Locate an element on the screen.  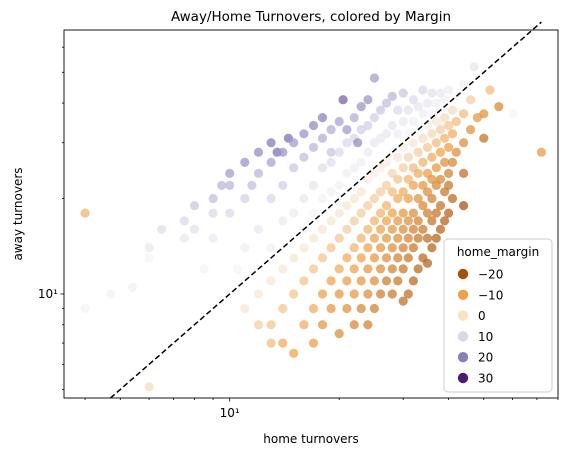
x-tick-label: 10¹ is located at coordinates (230, 413).